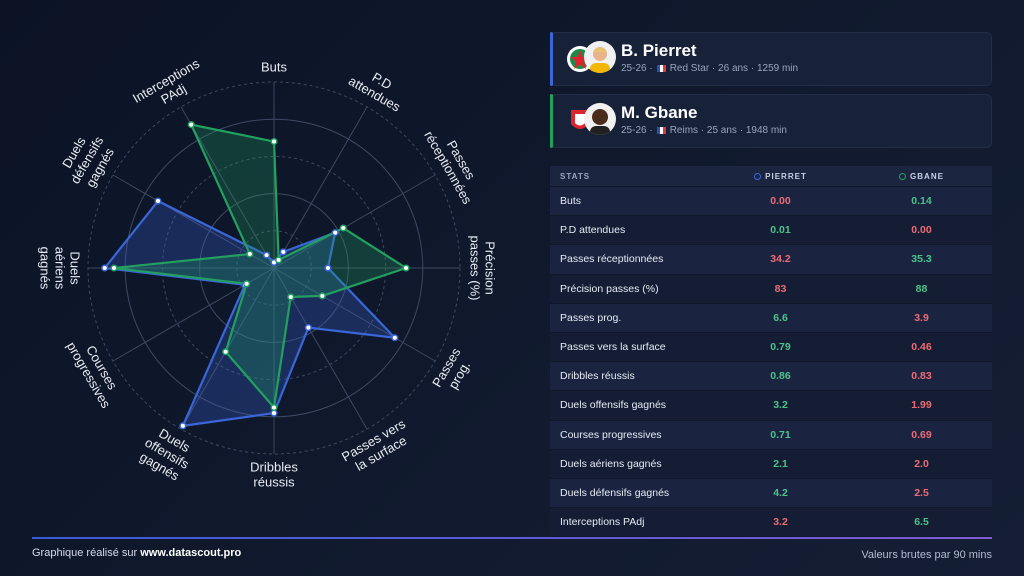 Image resolution: width=1024 pixels, height=576 pixels. I want to click on radar-area, so click(260, 266).